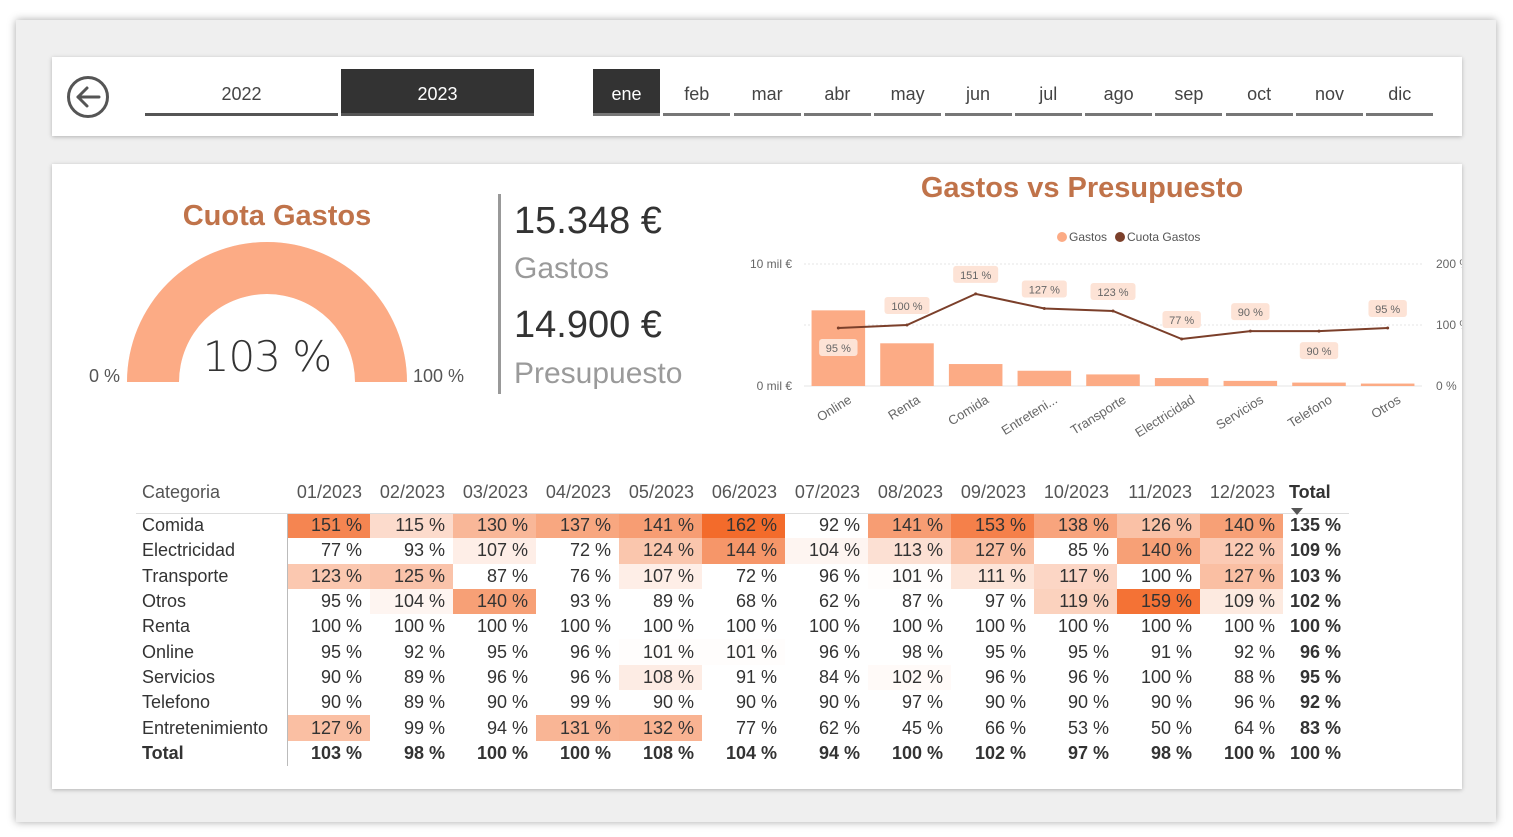  I want to click on matrix-row-total: 135 %, so click(1315, 525).